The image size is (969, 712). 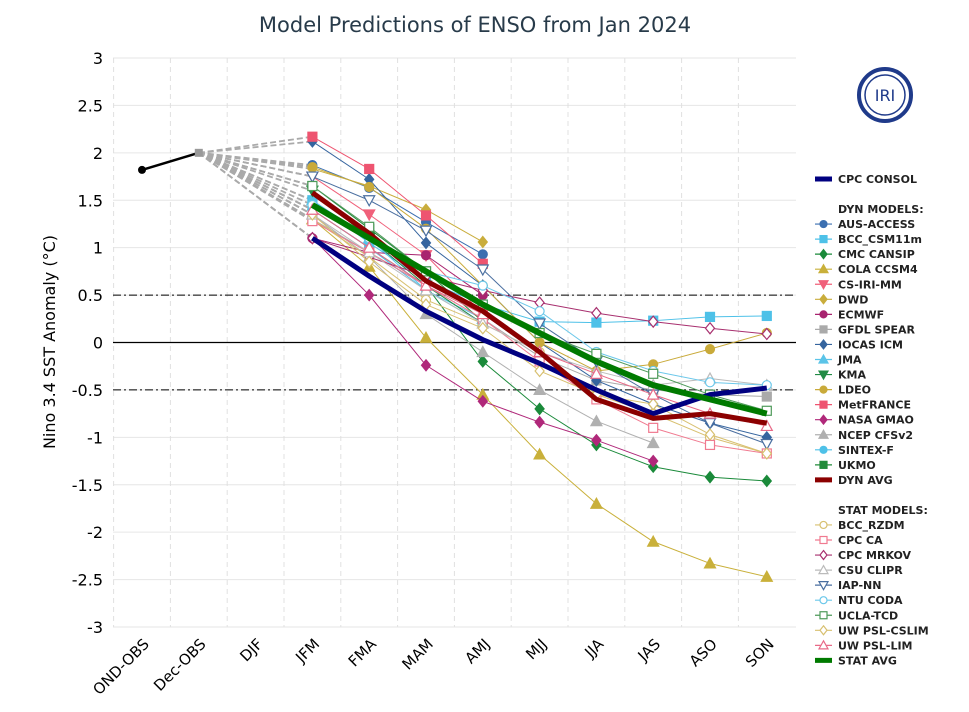 What do you see at coordinates (860, 540) in the screenshot?
I see `legend-item: CPC CA` at bounding box center [860, 540].